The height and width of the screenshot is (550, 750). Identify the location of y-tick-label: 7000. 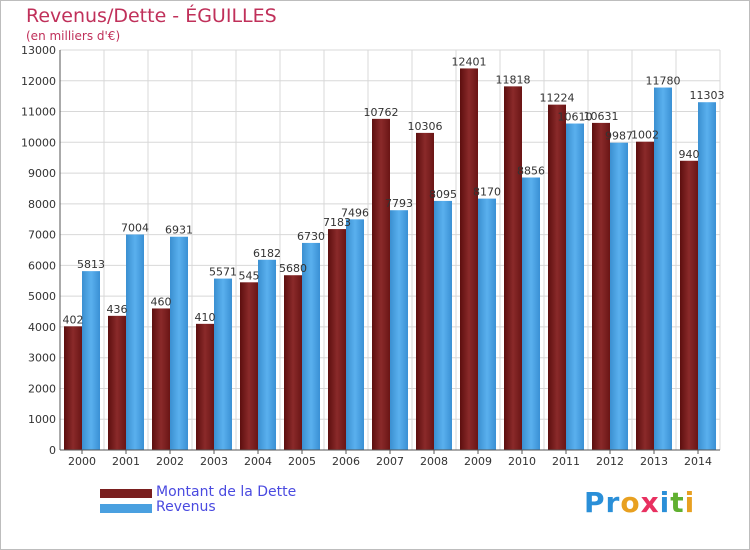
(42, 235).